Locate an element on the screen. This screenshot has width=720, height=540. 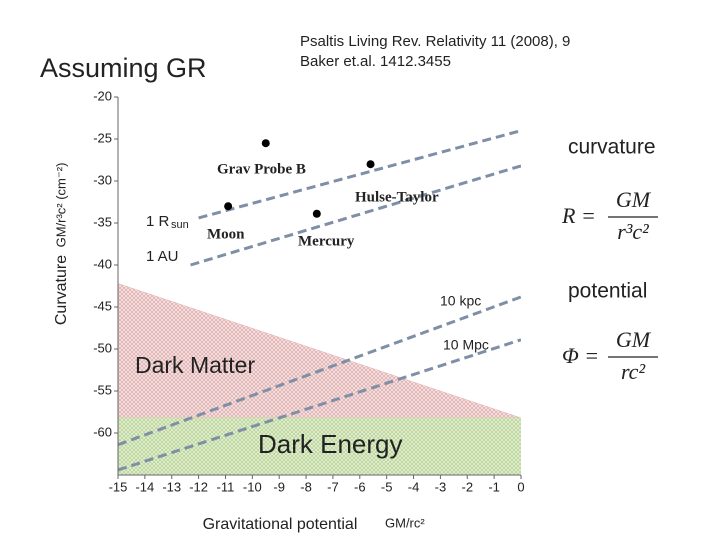
x-tick-label: -6 is located at coordinates (360, 486).